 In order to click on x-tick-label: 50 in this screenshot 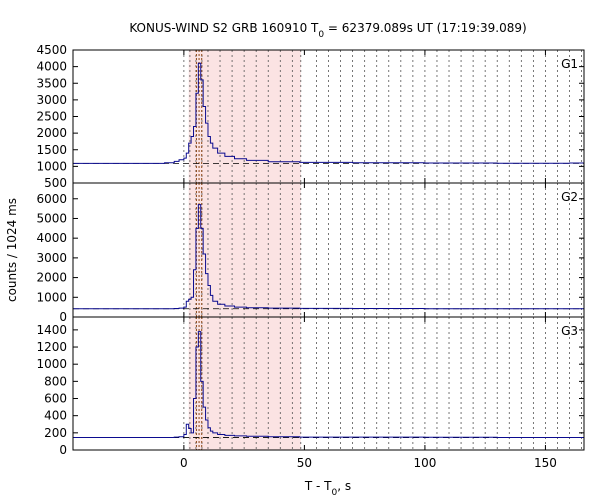, I will do `click(304, 463)`.